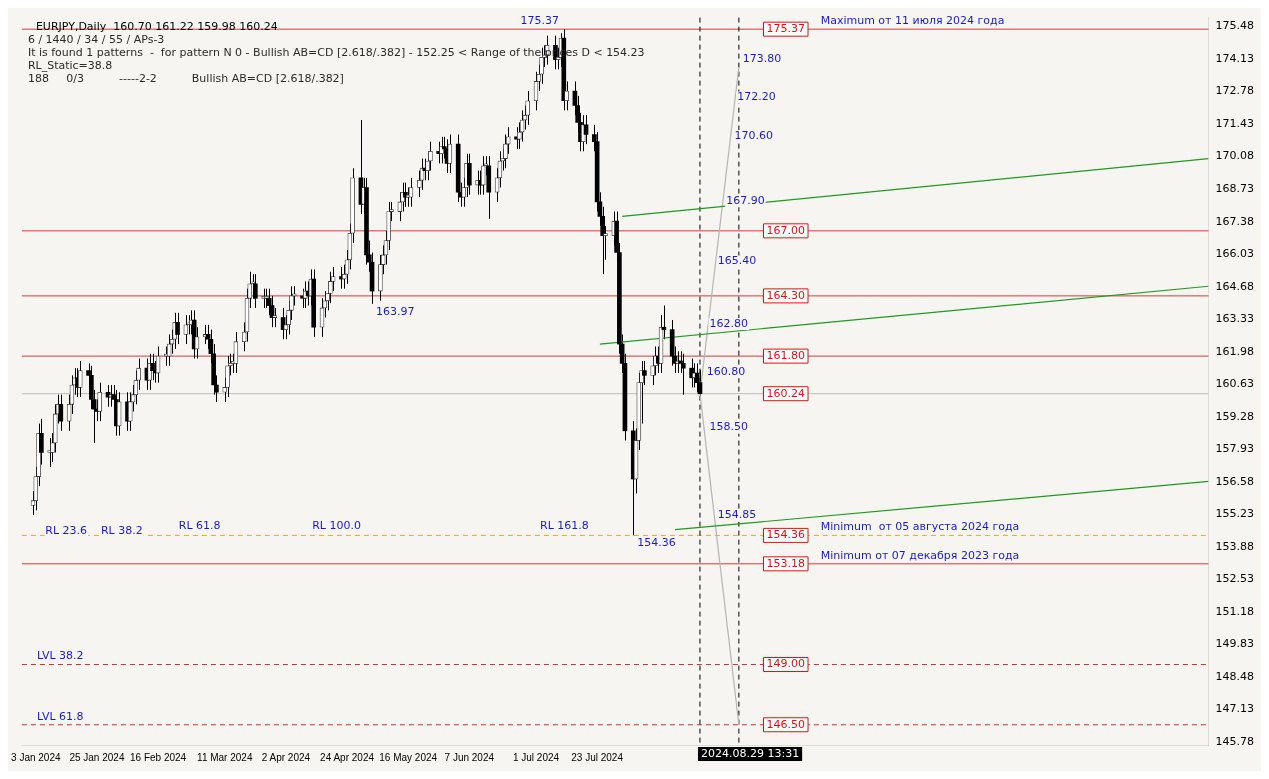 This screenshot has height=779, width=1269. I want to click on annotation: 170.60, so click(754, 135).